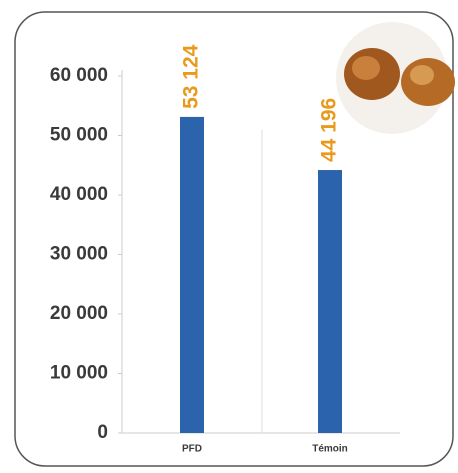 This screenshot has height=473, width=458. I want to click on value-label: 44 196, so click(329, 130).